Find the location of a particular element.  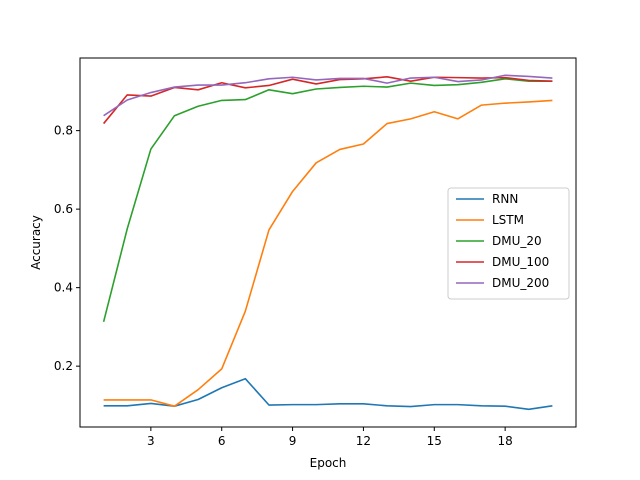

y-tick-label: 0.4 is located at coordinates (63, 288).